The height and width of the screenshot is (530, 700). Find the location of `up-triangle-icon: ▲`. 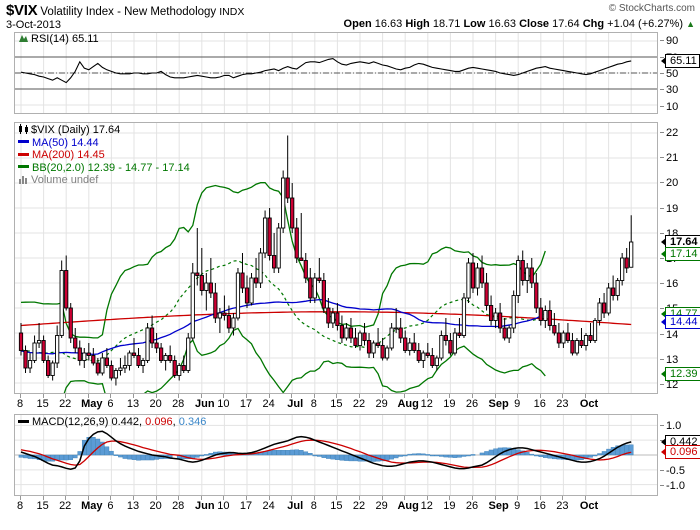

up-triangle-icon: ▲ is located at coordinates (690, 24).